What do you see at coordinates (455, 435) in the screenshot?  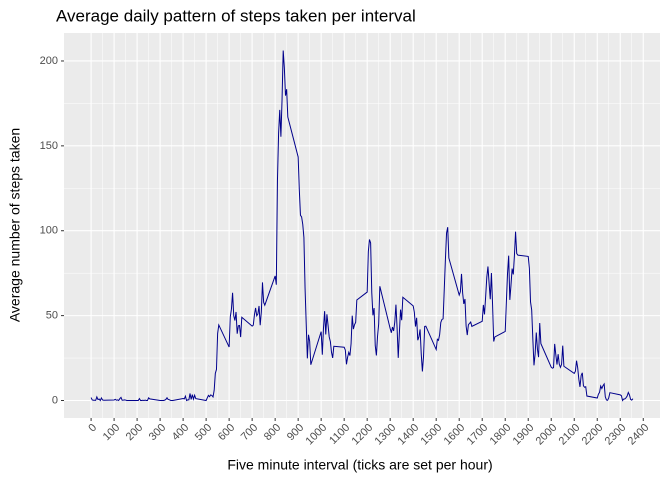 I see `x-tick-label: 1600` at bounding box center [455, 435].